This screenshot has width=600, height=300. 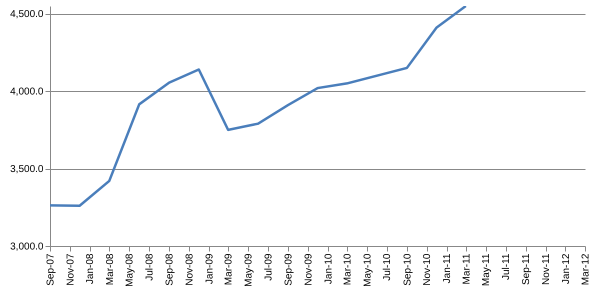 I want to click on x-tick-label: Sep-11, so click(x=526, y=269).